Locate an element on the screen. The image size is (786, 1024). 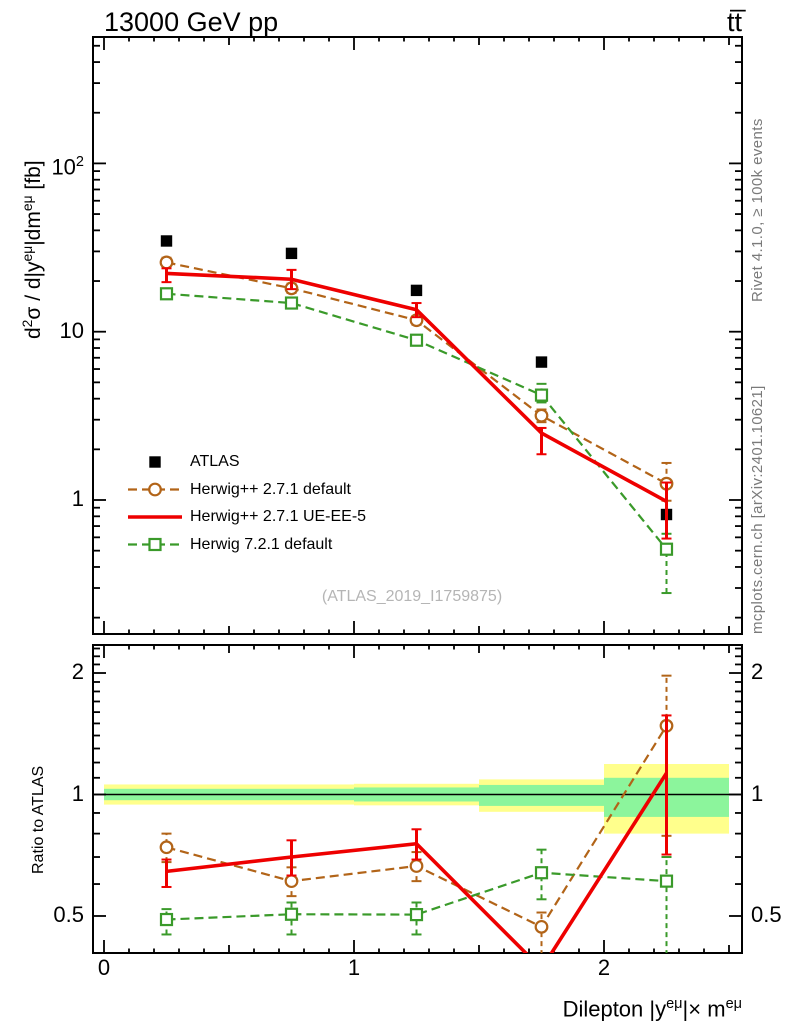
series-line-herwig-2-7-1-default is located at coordinates (417, 827).